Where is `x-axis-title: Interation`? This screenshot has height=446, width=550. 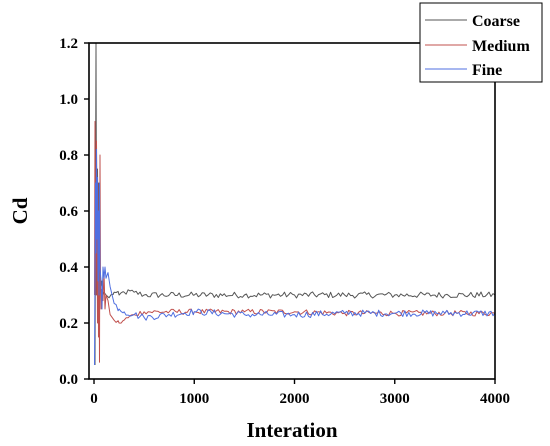
x-axis-title: Interation is located at coordinates (292, 430).